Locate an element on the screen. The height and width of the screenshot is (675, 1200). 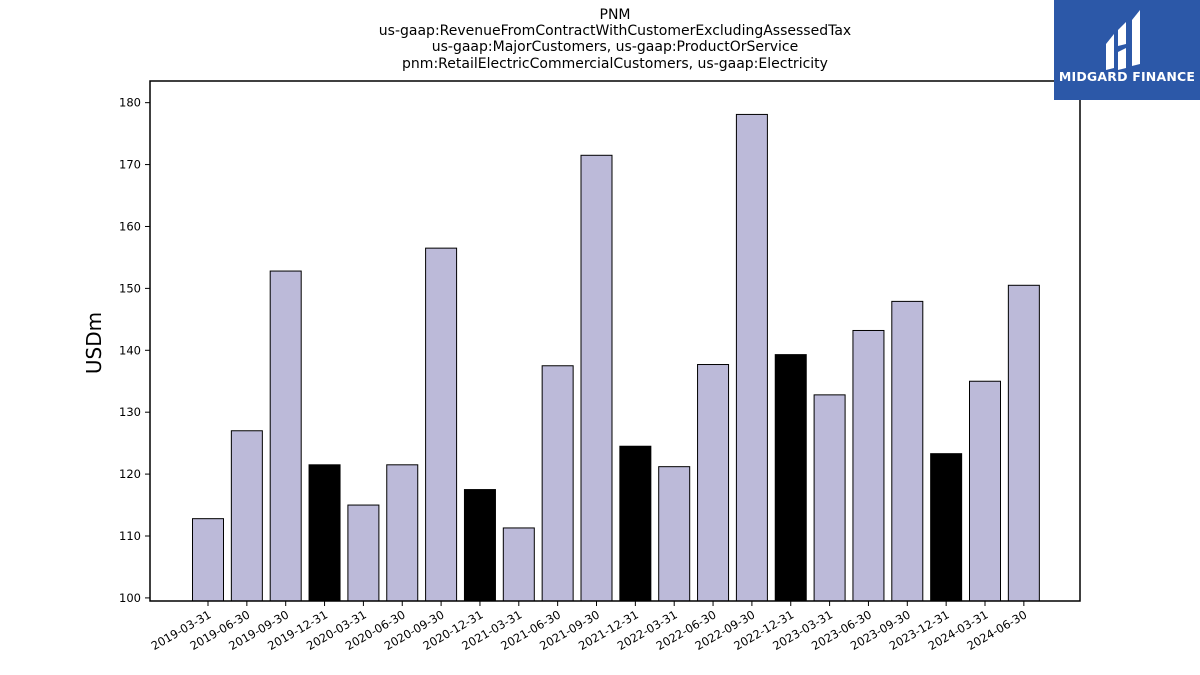
y-tick-label-110: 110 is located at coordinates (130, 536).